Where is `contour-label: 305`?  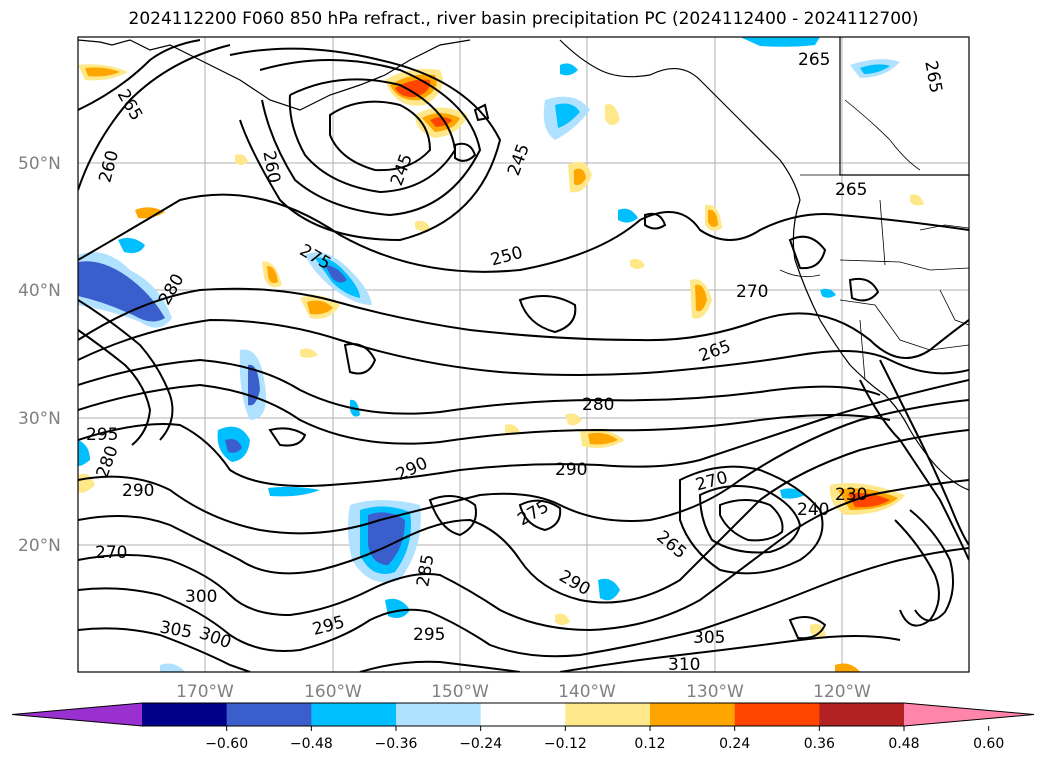
contour-label: 305 is located at coordinates (709, 638).